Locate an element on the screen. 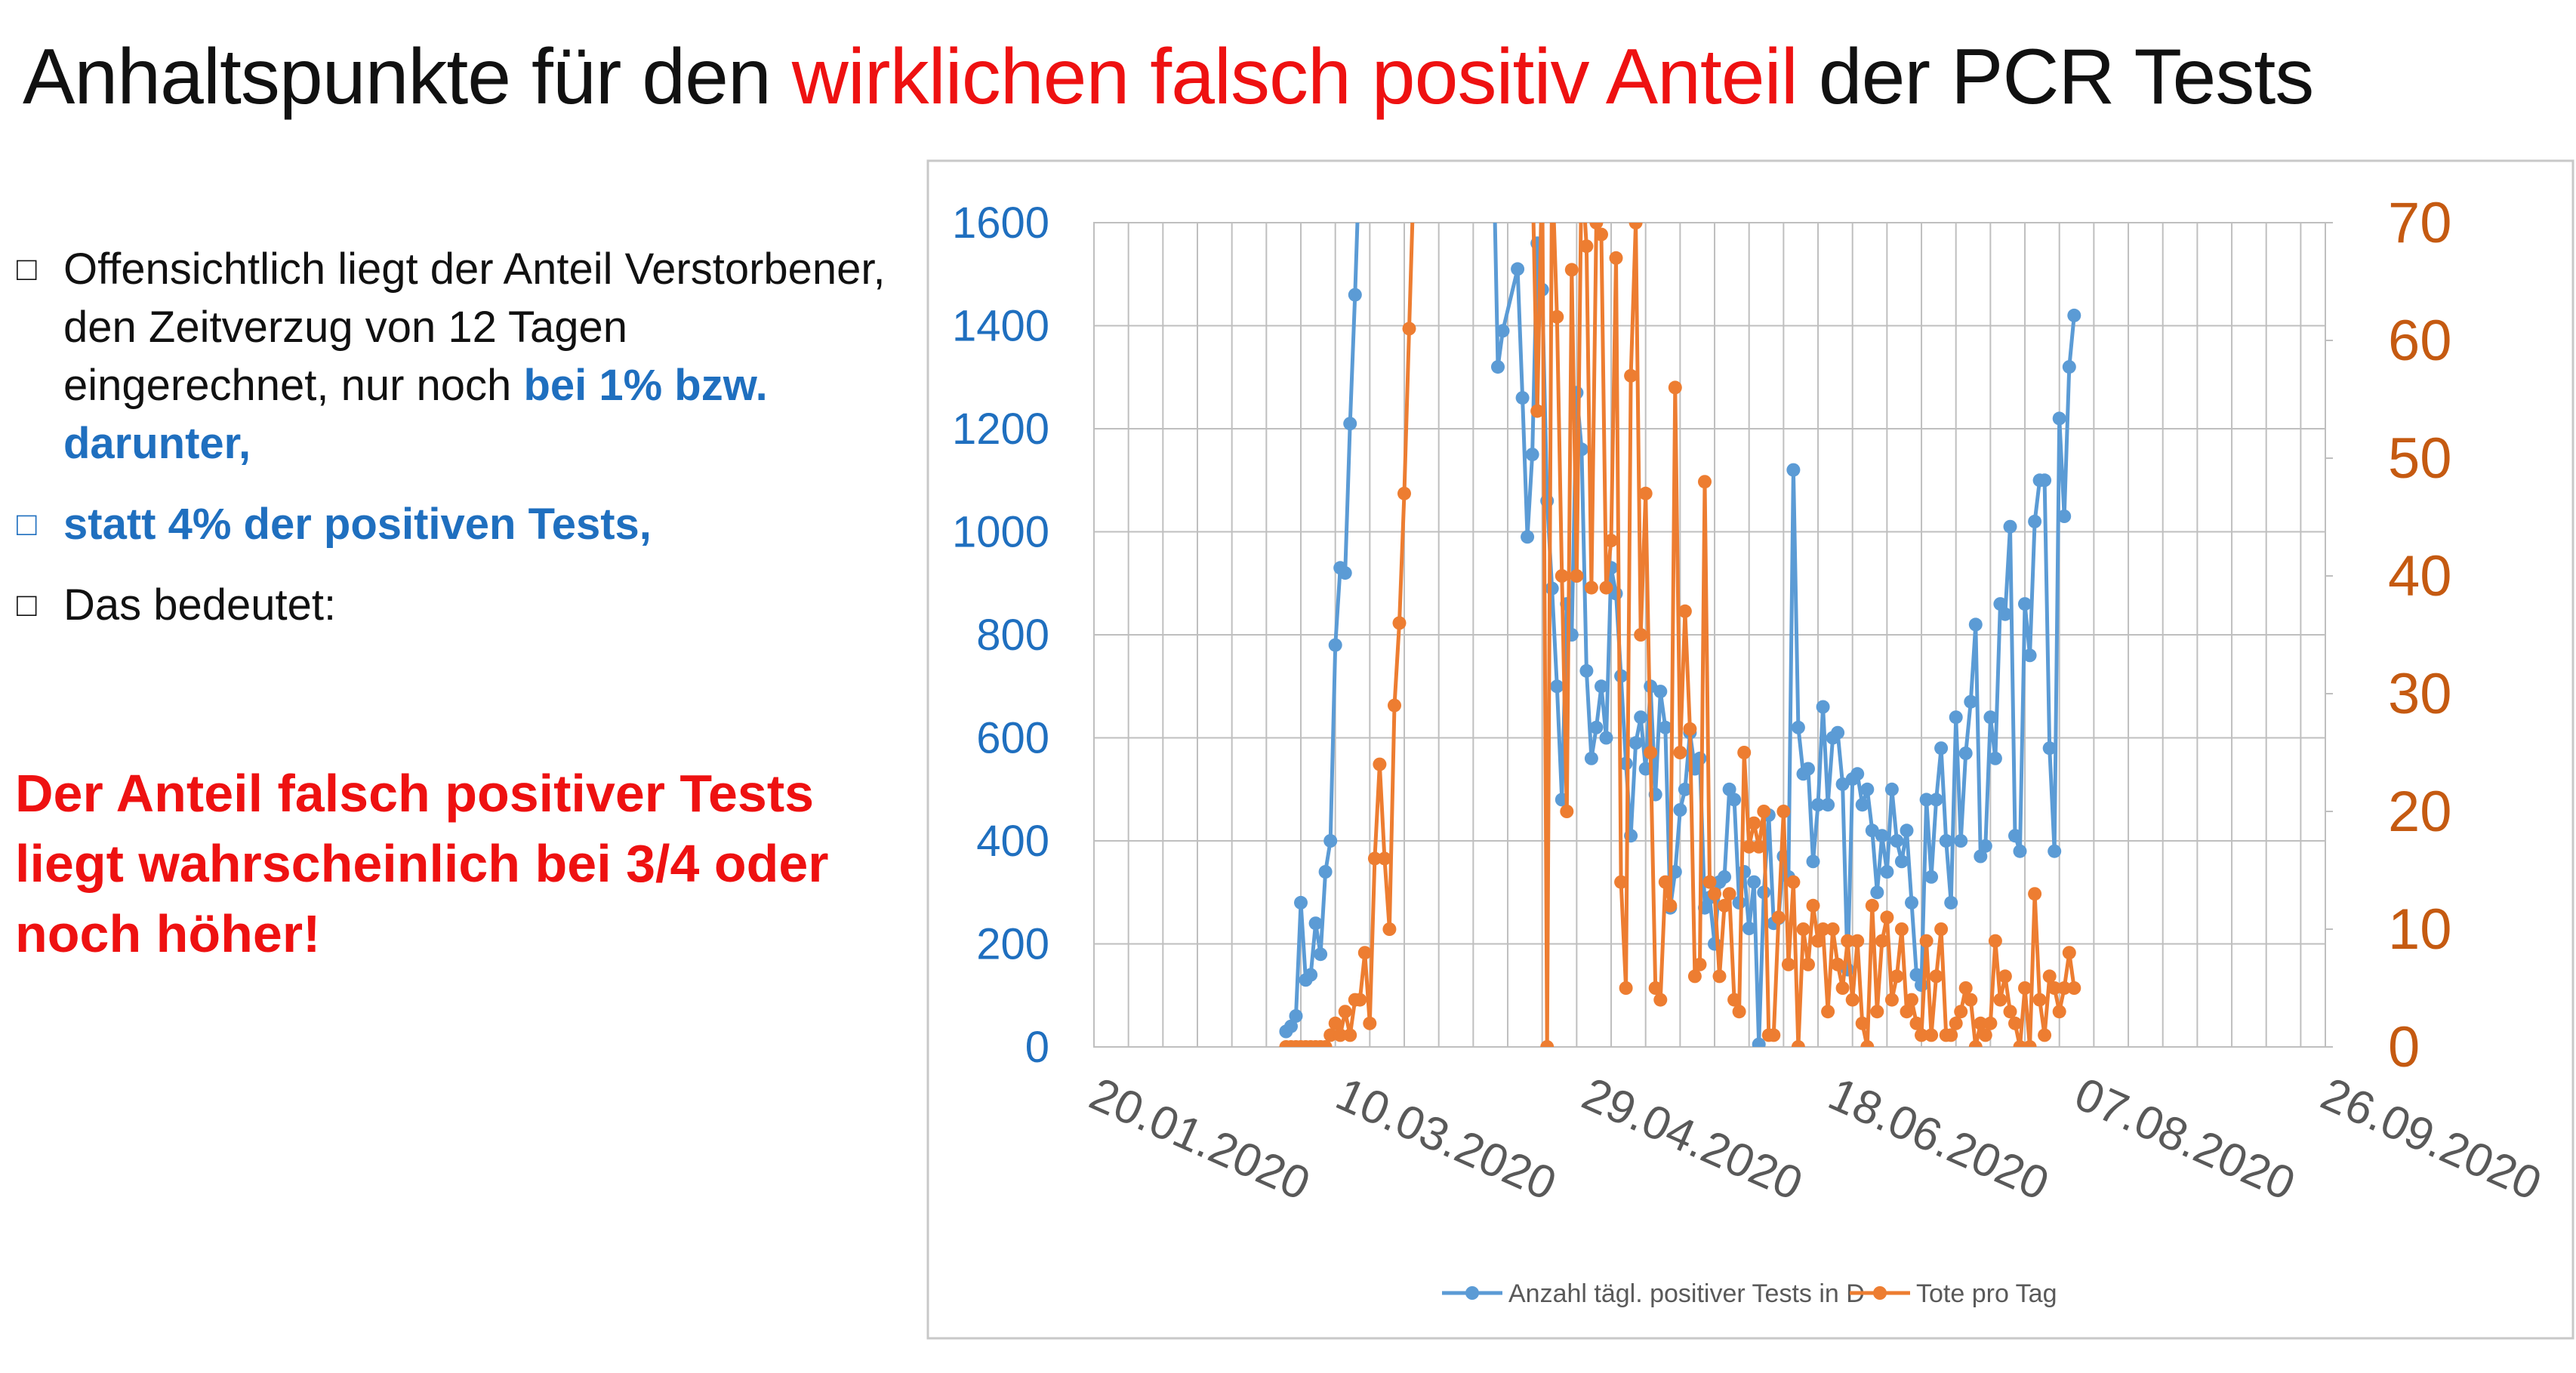 The image size is (2576, 1373). left-axis-tick-label: 800 is located at coordinates (1012, 635).